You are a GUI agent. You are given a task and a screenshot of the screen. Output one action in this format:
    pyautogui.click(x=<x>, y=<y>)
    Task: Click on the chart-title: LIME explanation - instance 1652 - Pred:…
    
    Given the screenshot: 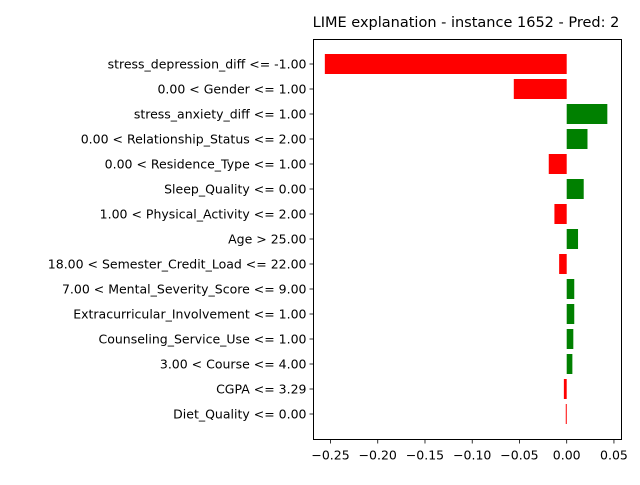 What is the action you would take?
    pyautogui.click(x=466, y=23)
    